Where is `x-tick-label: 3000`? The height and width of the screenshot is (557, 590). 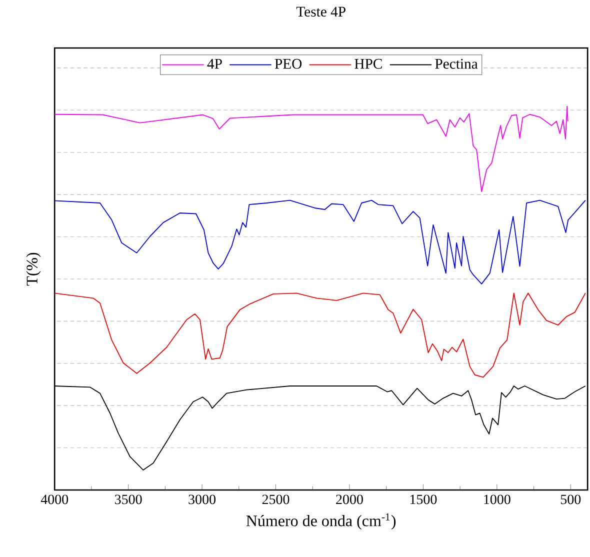
x-tick-label: 3000 is located at coordinates (202, 499).